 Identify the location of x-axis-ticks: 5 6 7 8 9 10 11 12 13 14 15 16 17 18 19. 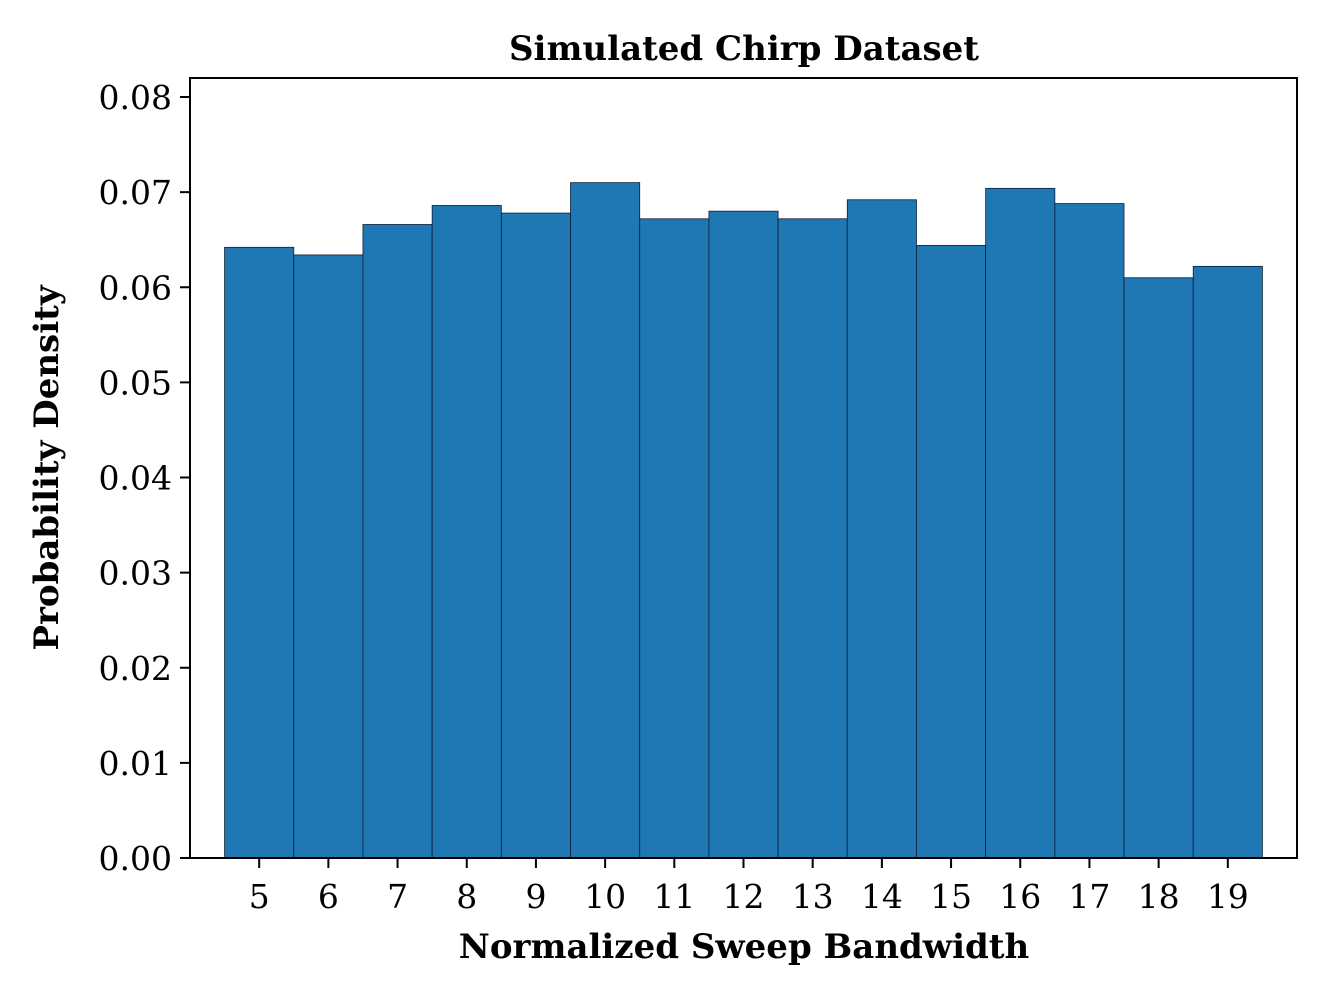
(749, 887).